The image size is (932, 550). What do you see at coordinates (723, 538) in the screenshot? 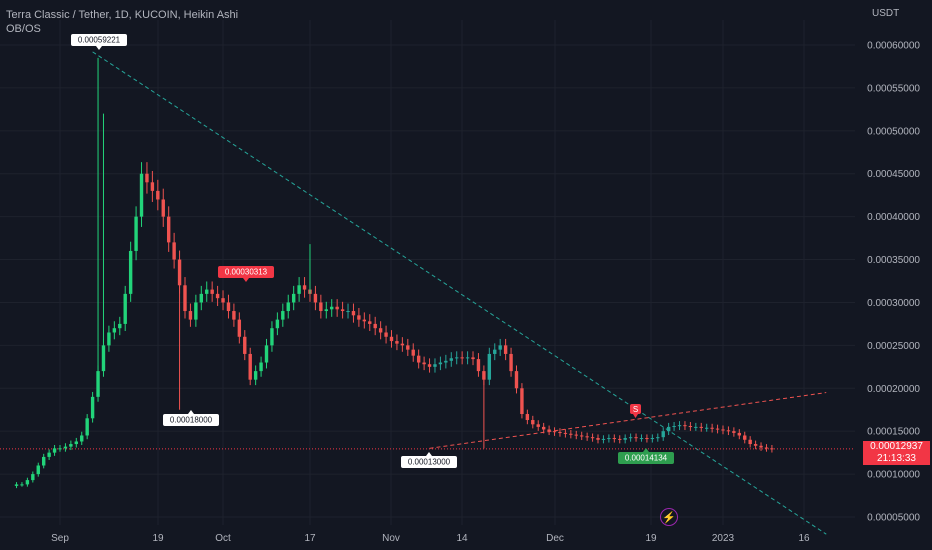
I see `x-tick-label: 2023` at bounding box center [723, 538].